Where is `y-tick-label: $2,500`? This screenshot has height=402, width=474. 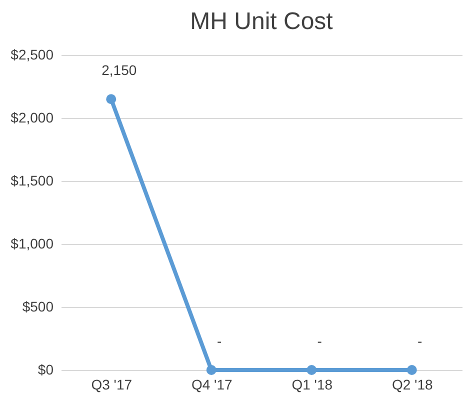 y-tick-label: $2,500 is located at coordinates (32, 54).